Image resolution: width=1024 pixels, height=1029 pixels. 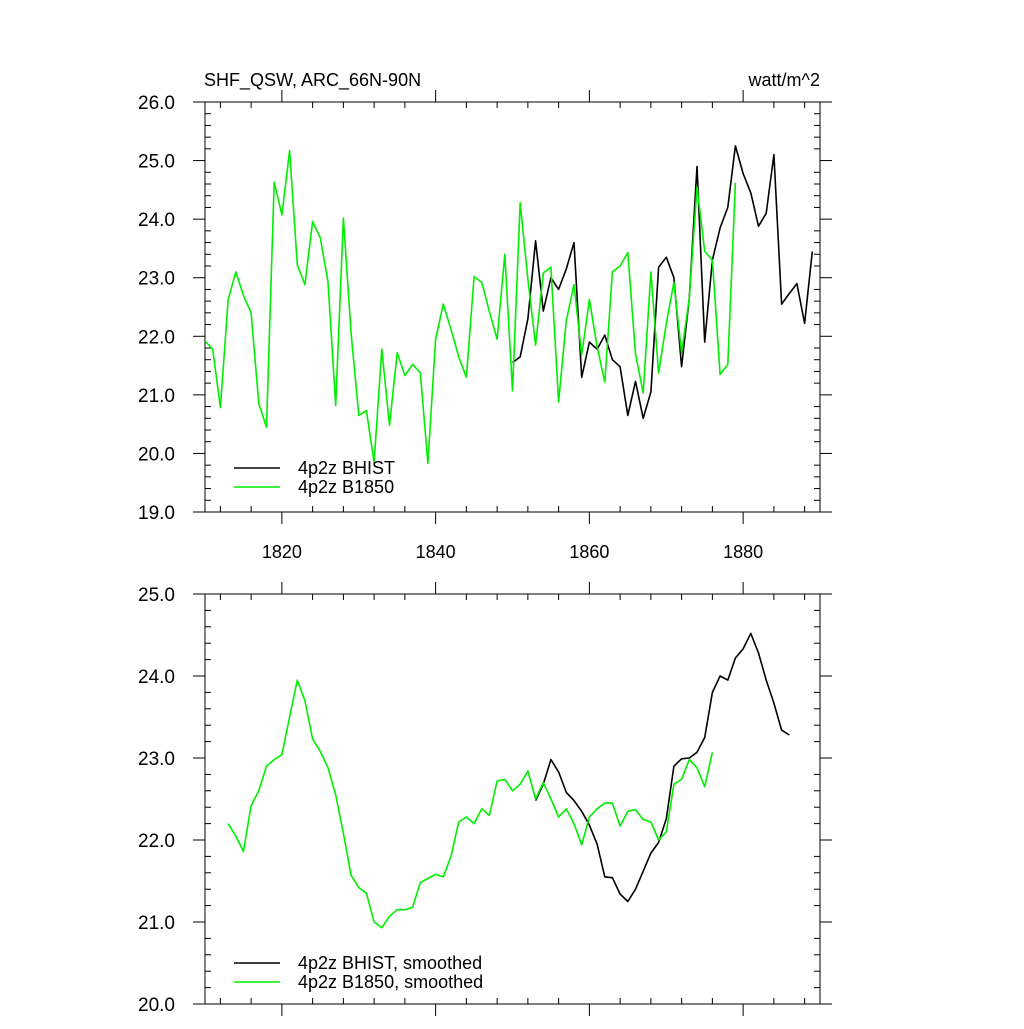 What do you see at coordinates (784, 80) in the screenshot?
I see `units-label: watt/m^2` at bounding box center [784, 80].